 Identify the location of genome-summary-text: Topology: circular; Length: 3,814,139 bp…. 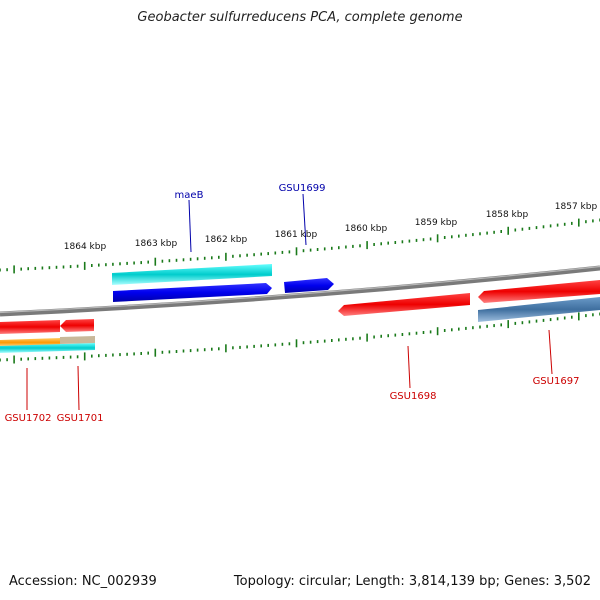
(412, 581).